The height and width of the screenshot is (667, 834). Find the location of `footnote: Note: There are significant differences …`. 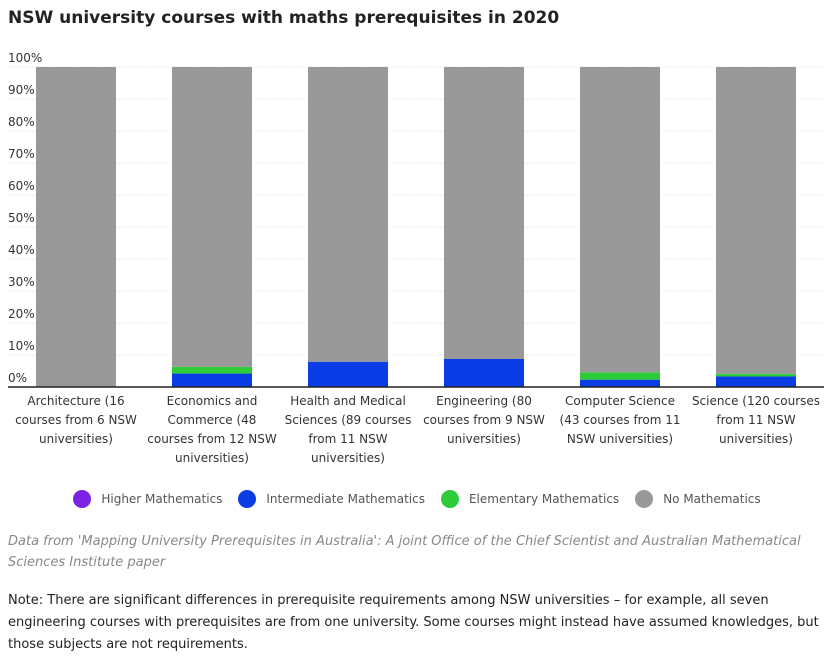

footnote: Note: There are significant differences … is located at coordinates (413, 622).